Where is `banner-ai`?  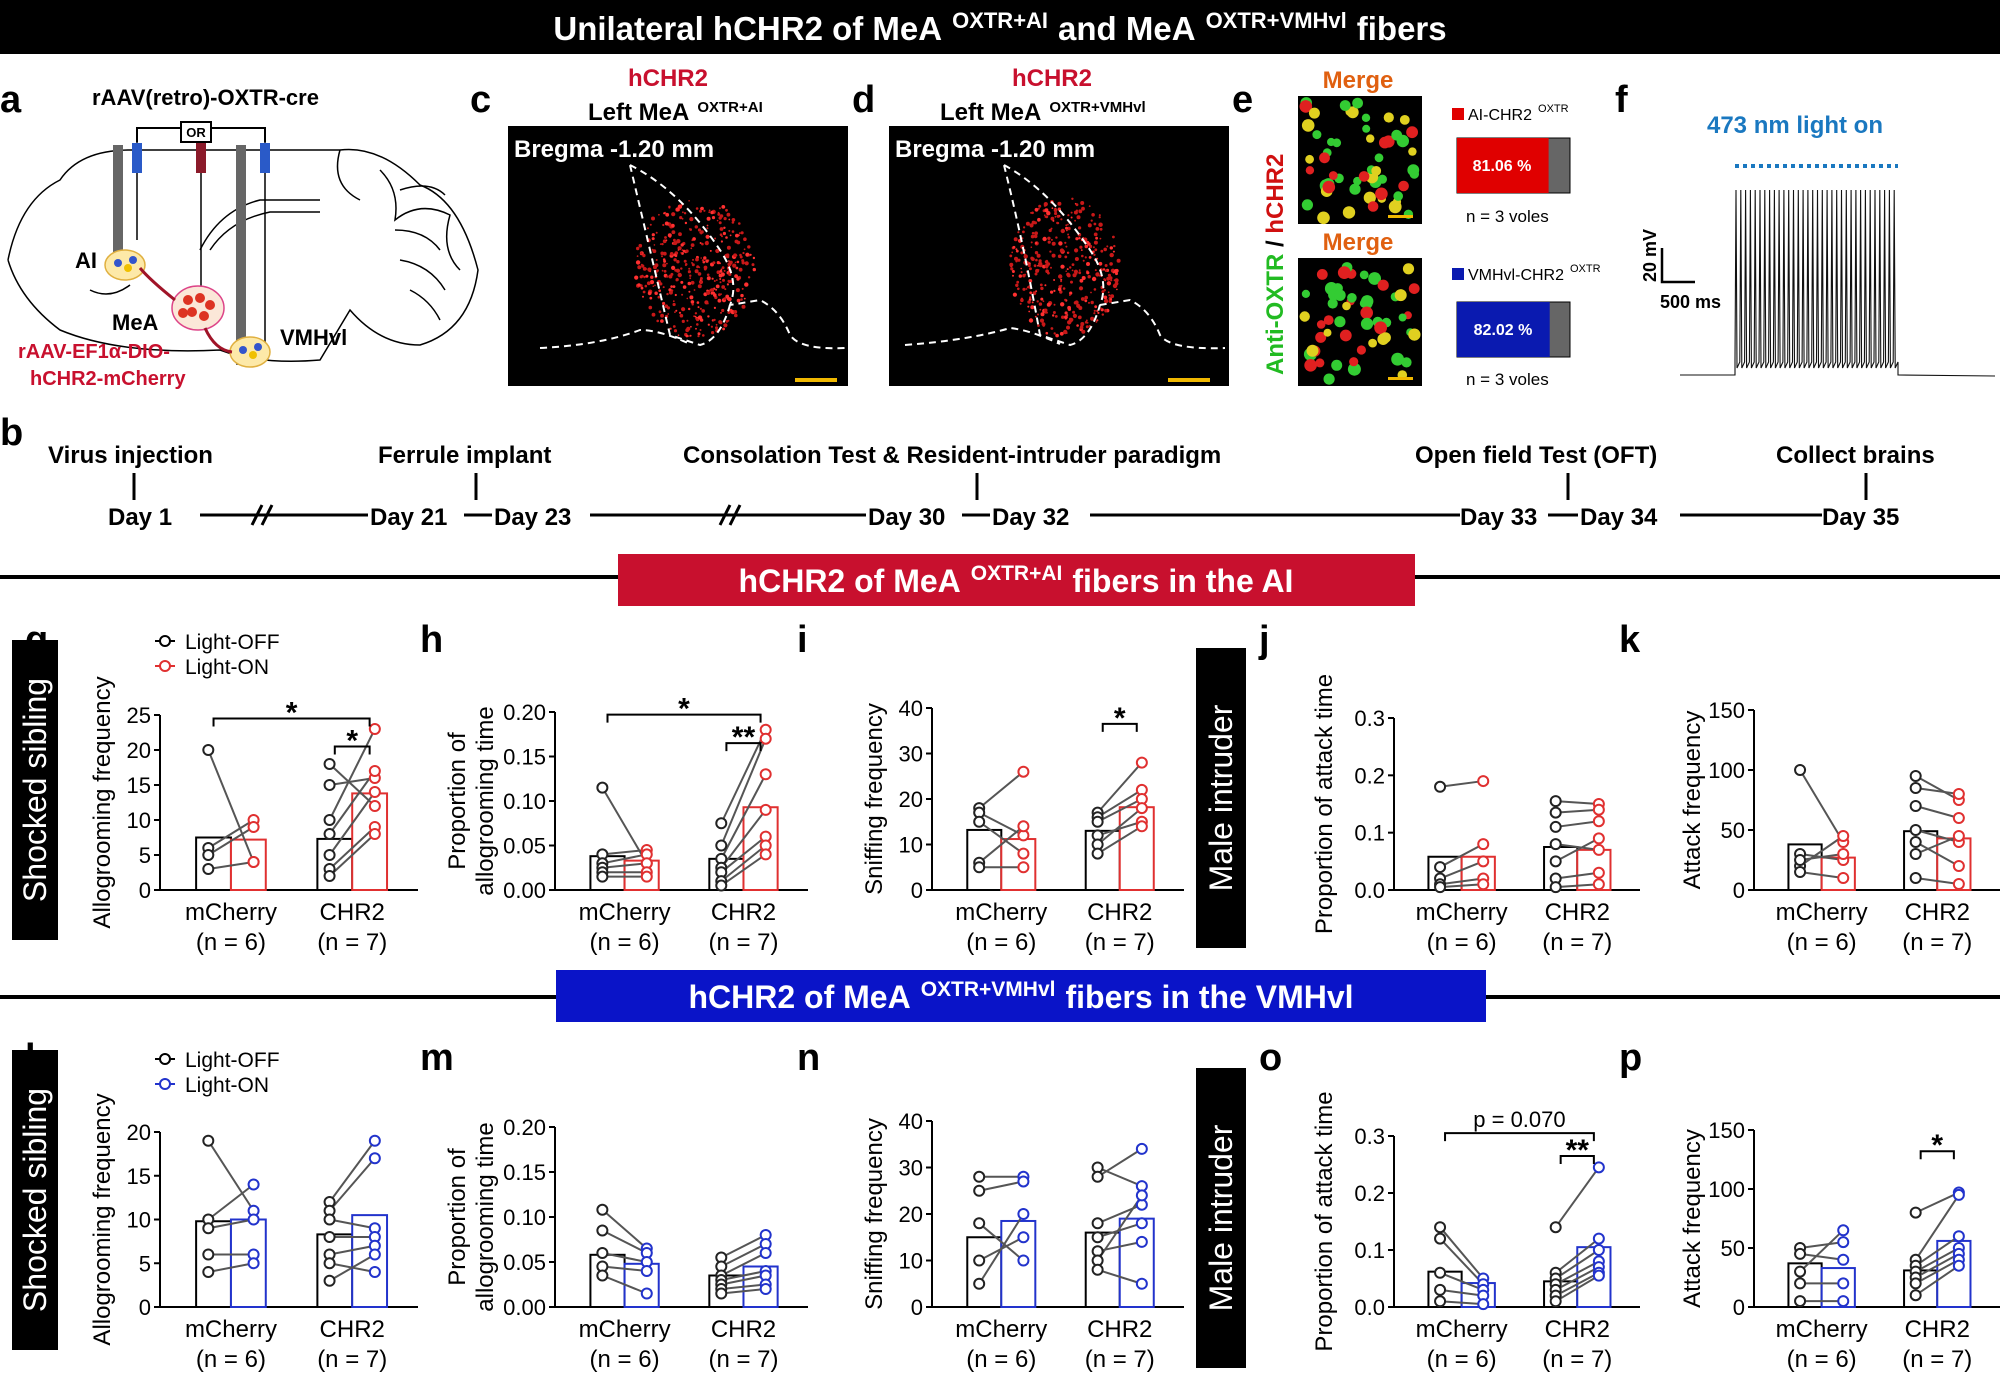
banner-ai is located at coordinates (1016, 580).